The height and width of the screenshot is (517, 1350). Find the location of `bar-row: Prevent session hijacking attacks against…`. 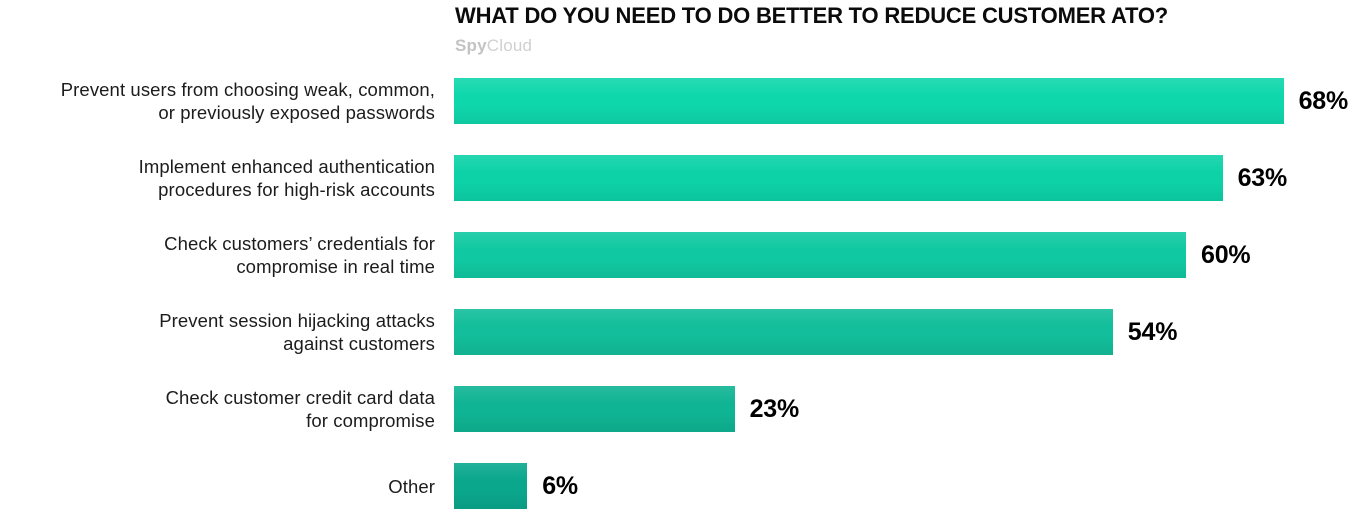

bar-row: Prevent session hijacking attacks against… is located at coordinates (674, 332).